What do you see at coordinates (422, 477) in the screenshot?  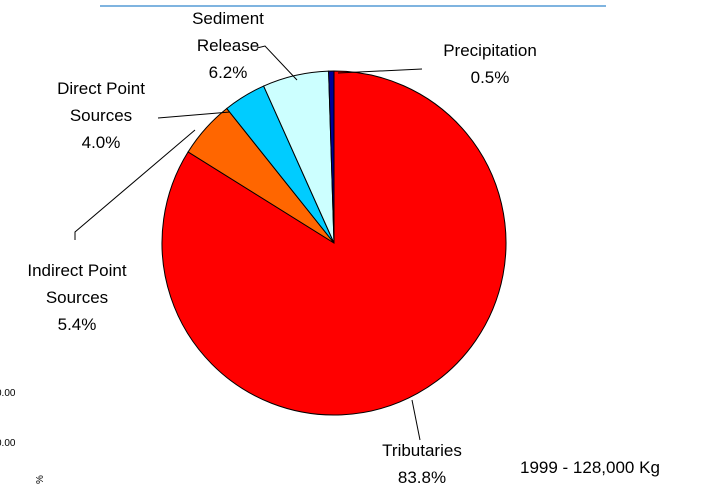 I see `value-label: 83.8%` at bounding box center [422, 477].